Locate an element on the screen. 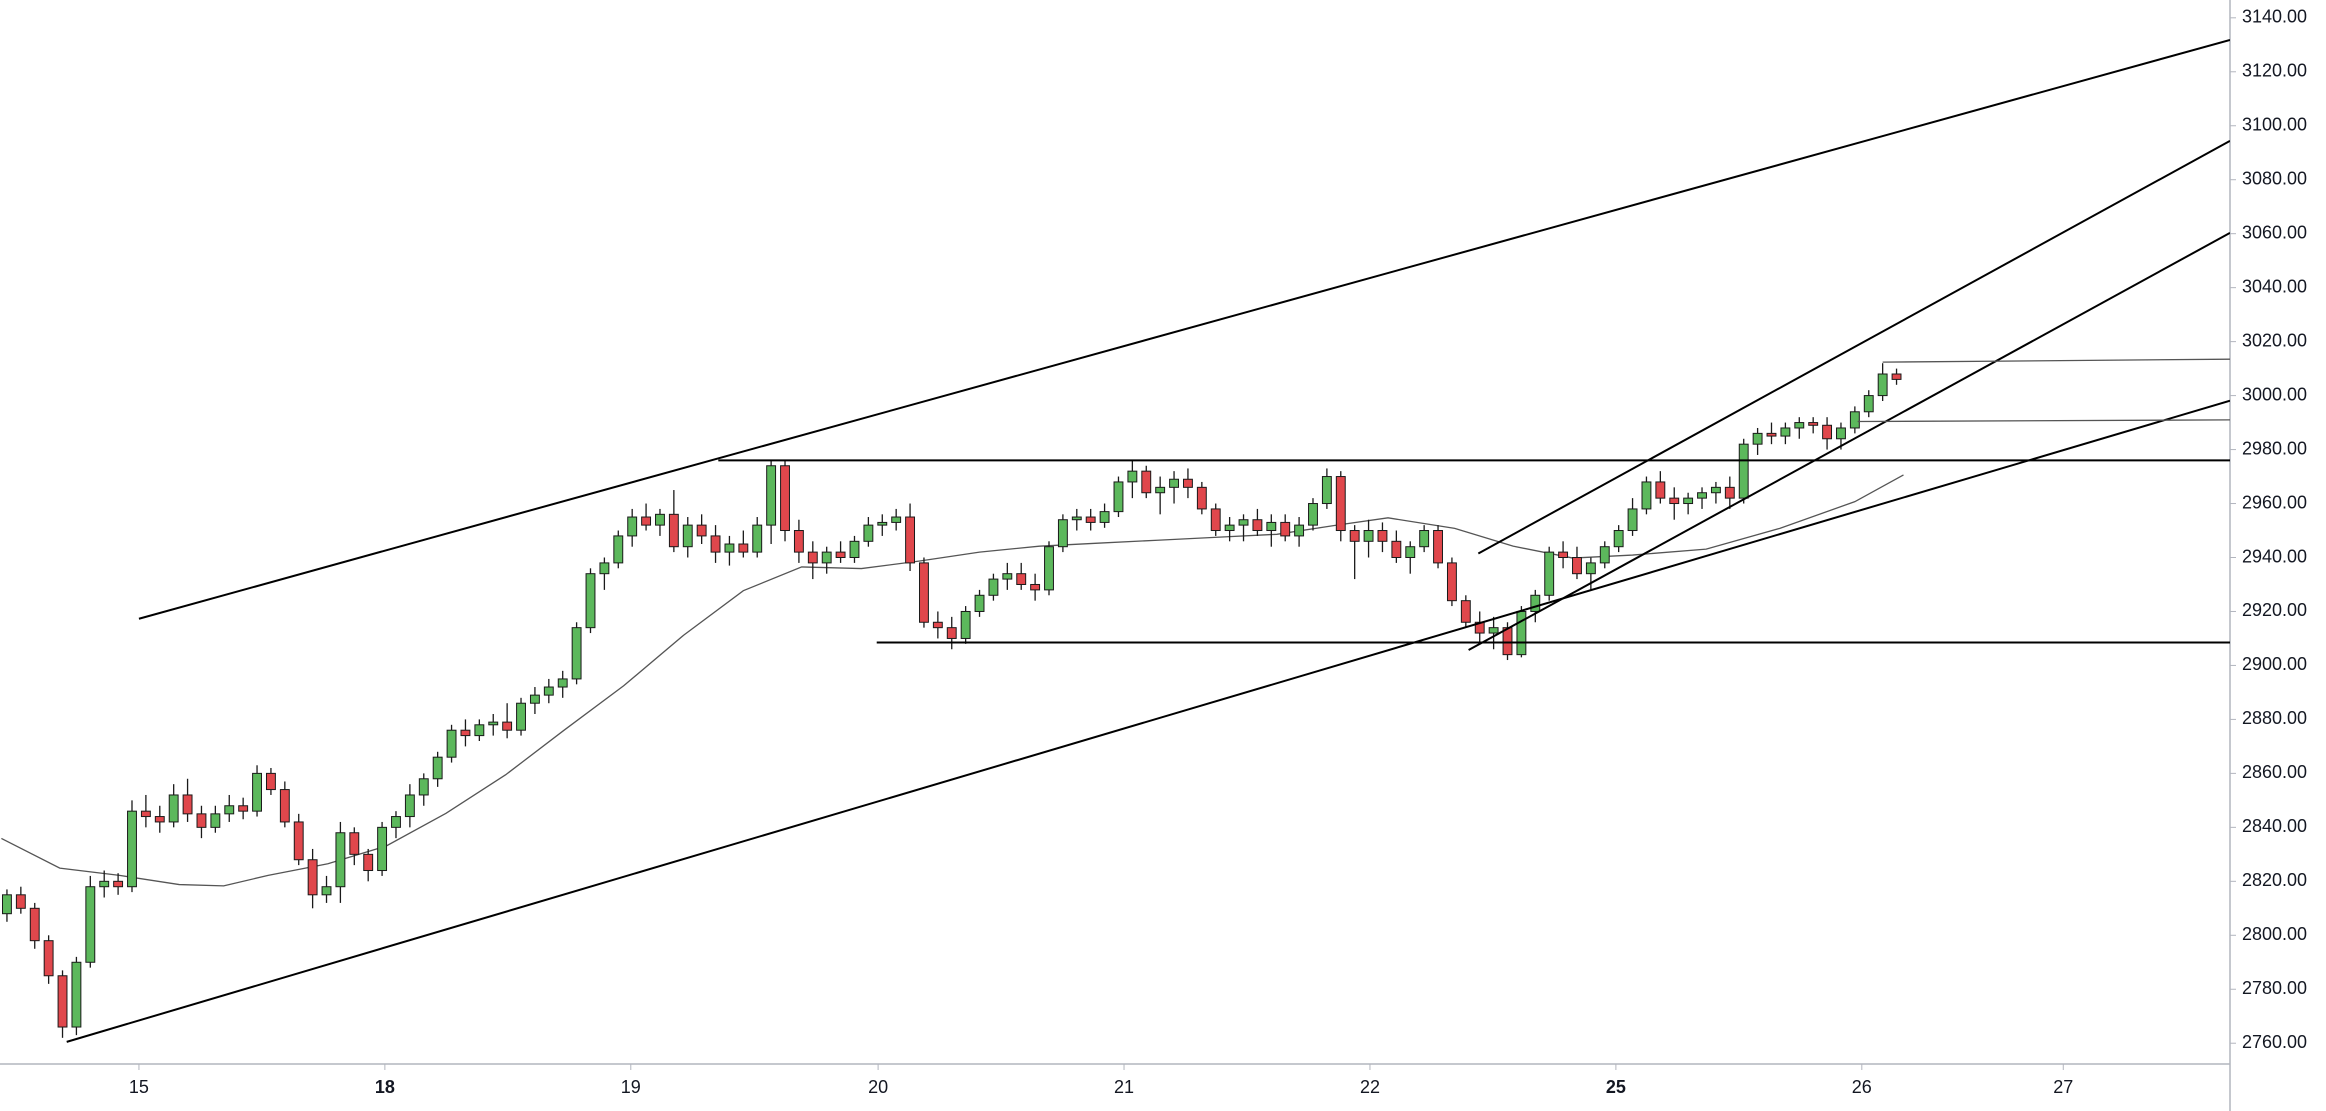 This screenshot has height=1111, width=2326. x-tick-label: 26 is located at coordinates (1862, 1087).